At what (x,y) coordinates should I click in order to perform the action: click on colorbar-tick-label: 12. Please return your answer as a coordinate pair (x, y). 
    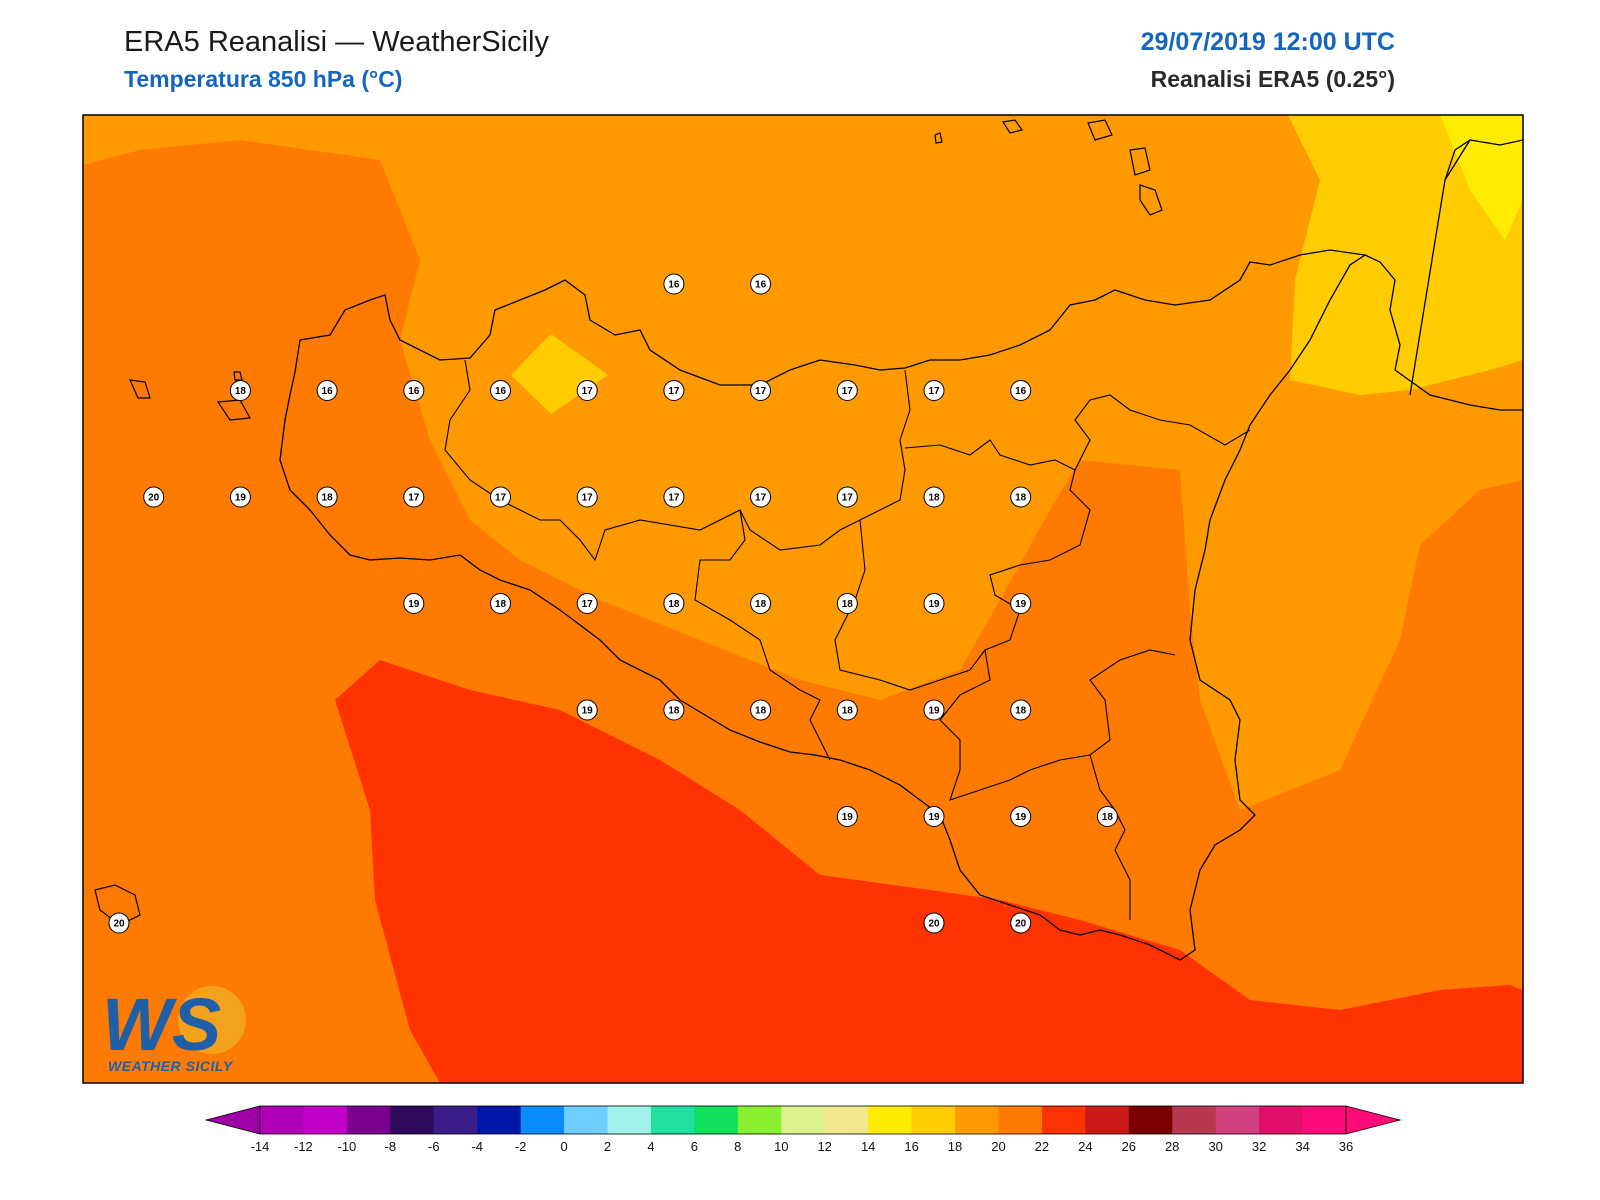
    Looking at the image, I should click on (824, 1146).